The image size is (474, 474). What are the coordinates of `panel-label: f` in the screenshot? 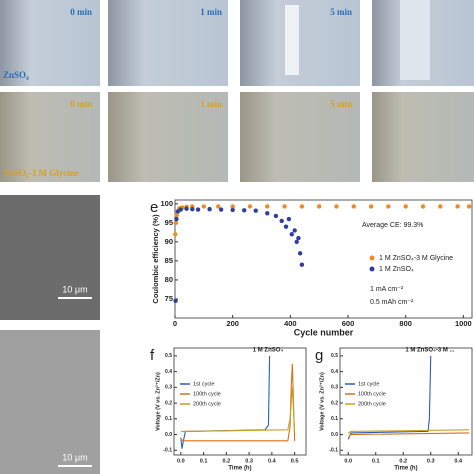 It's located at (152, 355).